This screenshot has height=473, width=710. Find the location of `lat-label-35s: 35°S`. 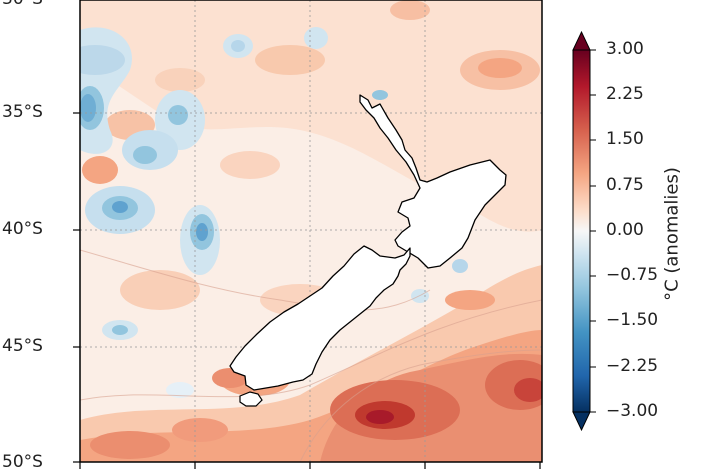

lat-label-35s: 35°S is located at coordinates (22, 112).